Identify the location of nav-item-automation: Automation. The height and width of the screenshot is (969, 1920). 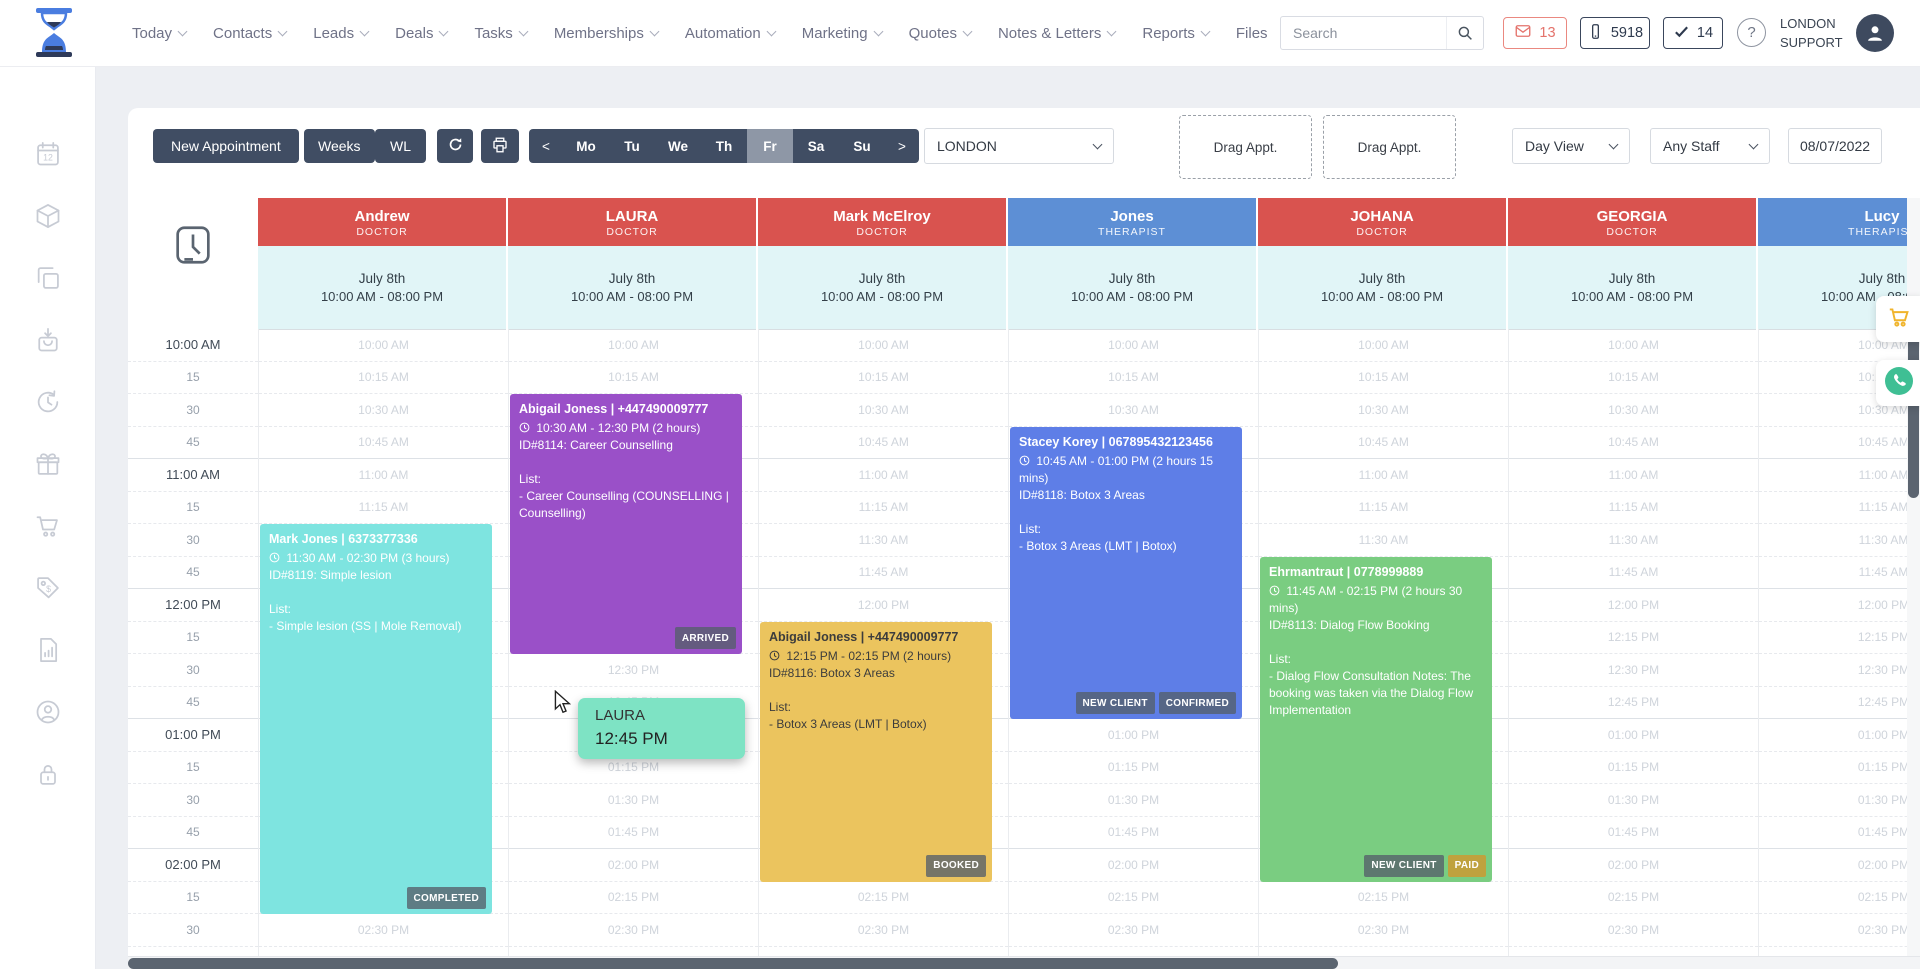
(731, 33).